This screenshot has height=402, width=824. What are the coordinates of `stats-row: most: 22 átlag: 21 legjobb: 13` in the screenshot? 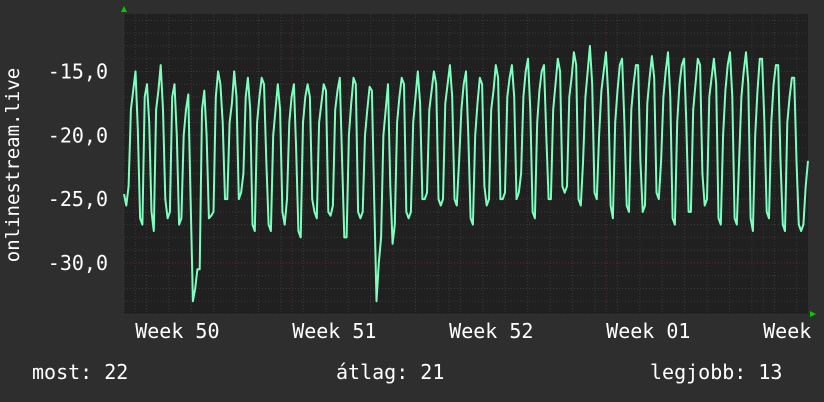 It's located at (412, 375).